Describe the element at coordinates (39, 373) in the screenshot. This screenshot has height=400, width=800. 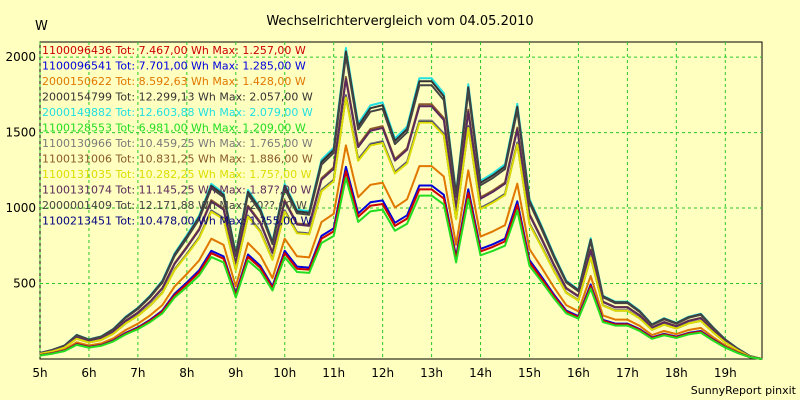
I see `x-tick-label: 5h` at that location.